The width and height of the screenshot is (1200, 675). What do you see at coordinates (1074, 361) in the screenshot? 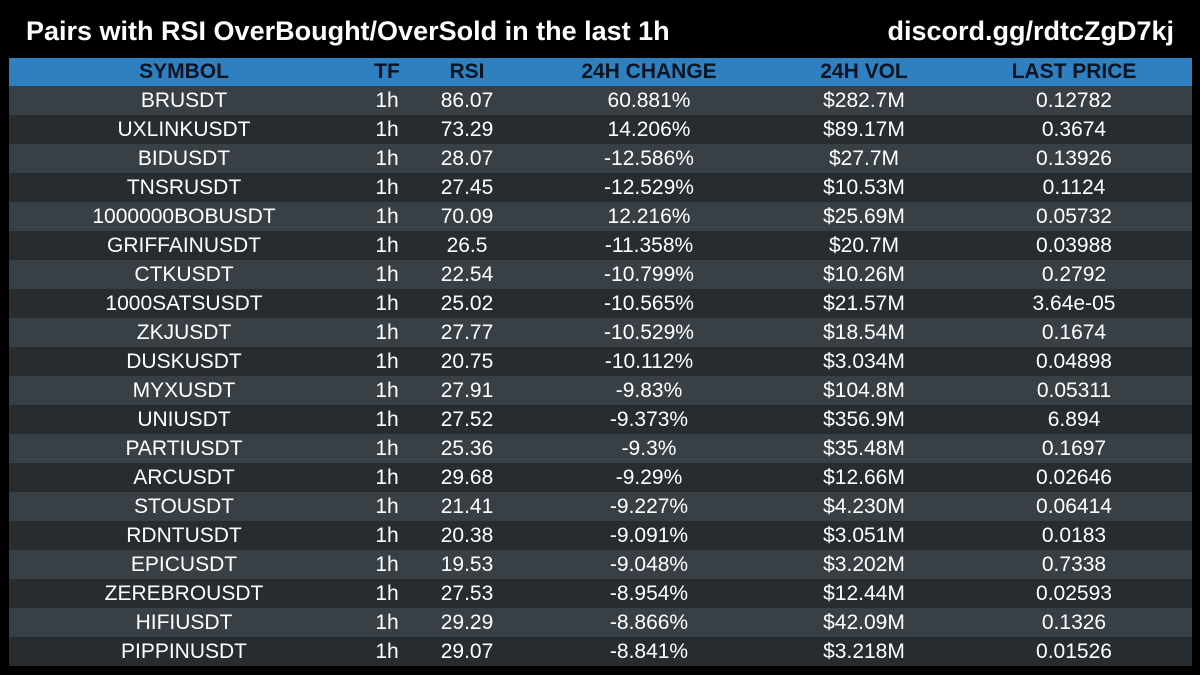
I see `price-cell: 0.04898` at bounding box center [1074, 361].